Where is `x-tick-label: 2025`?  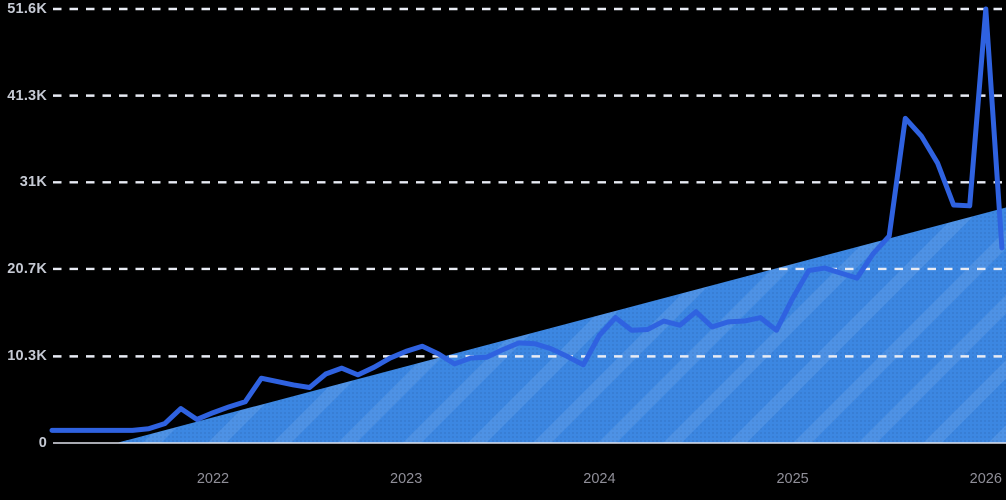 x-tick-label: 2025 is located at coordinates (792, 479).